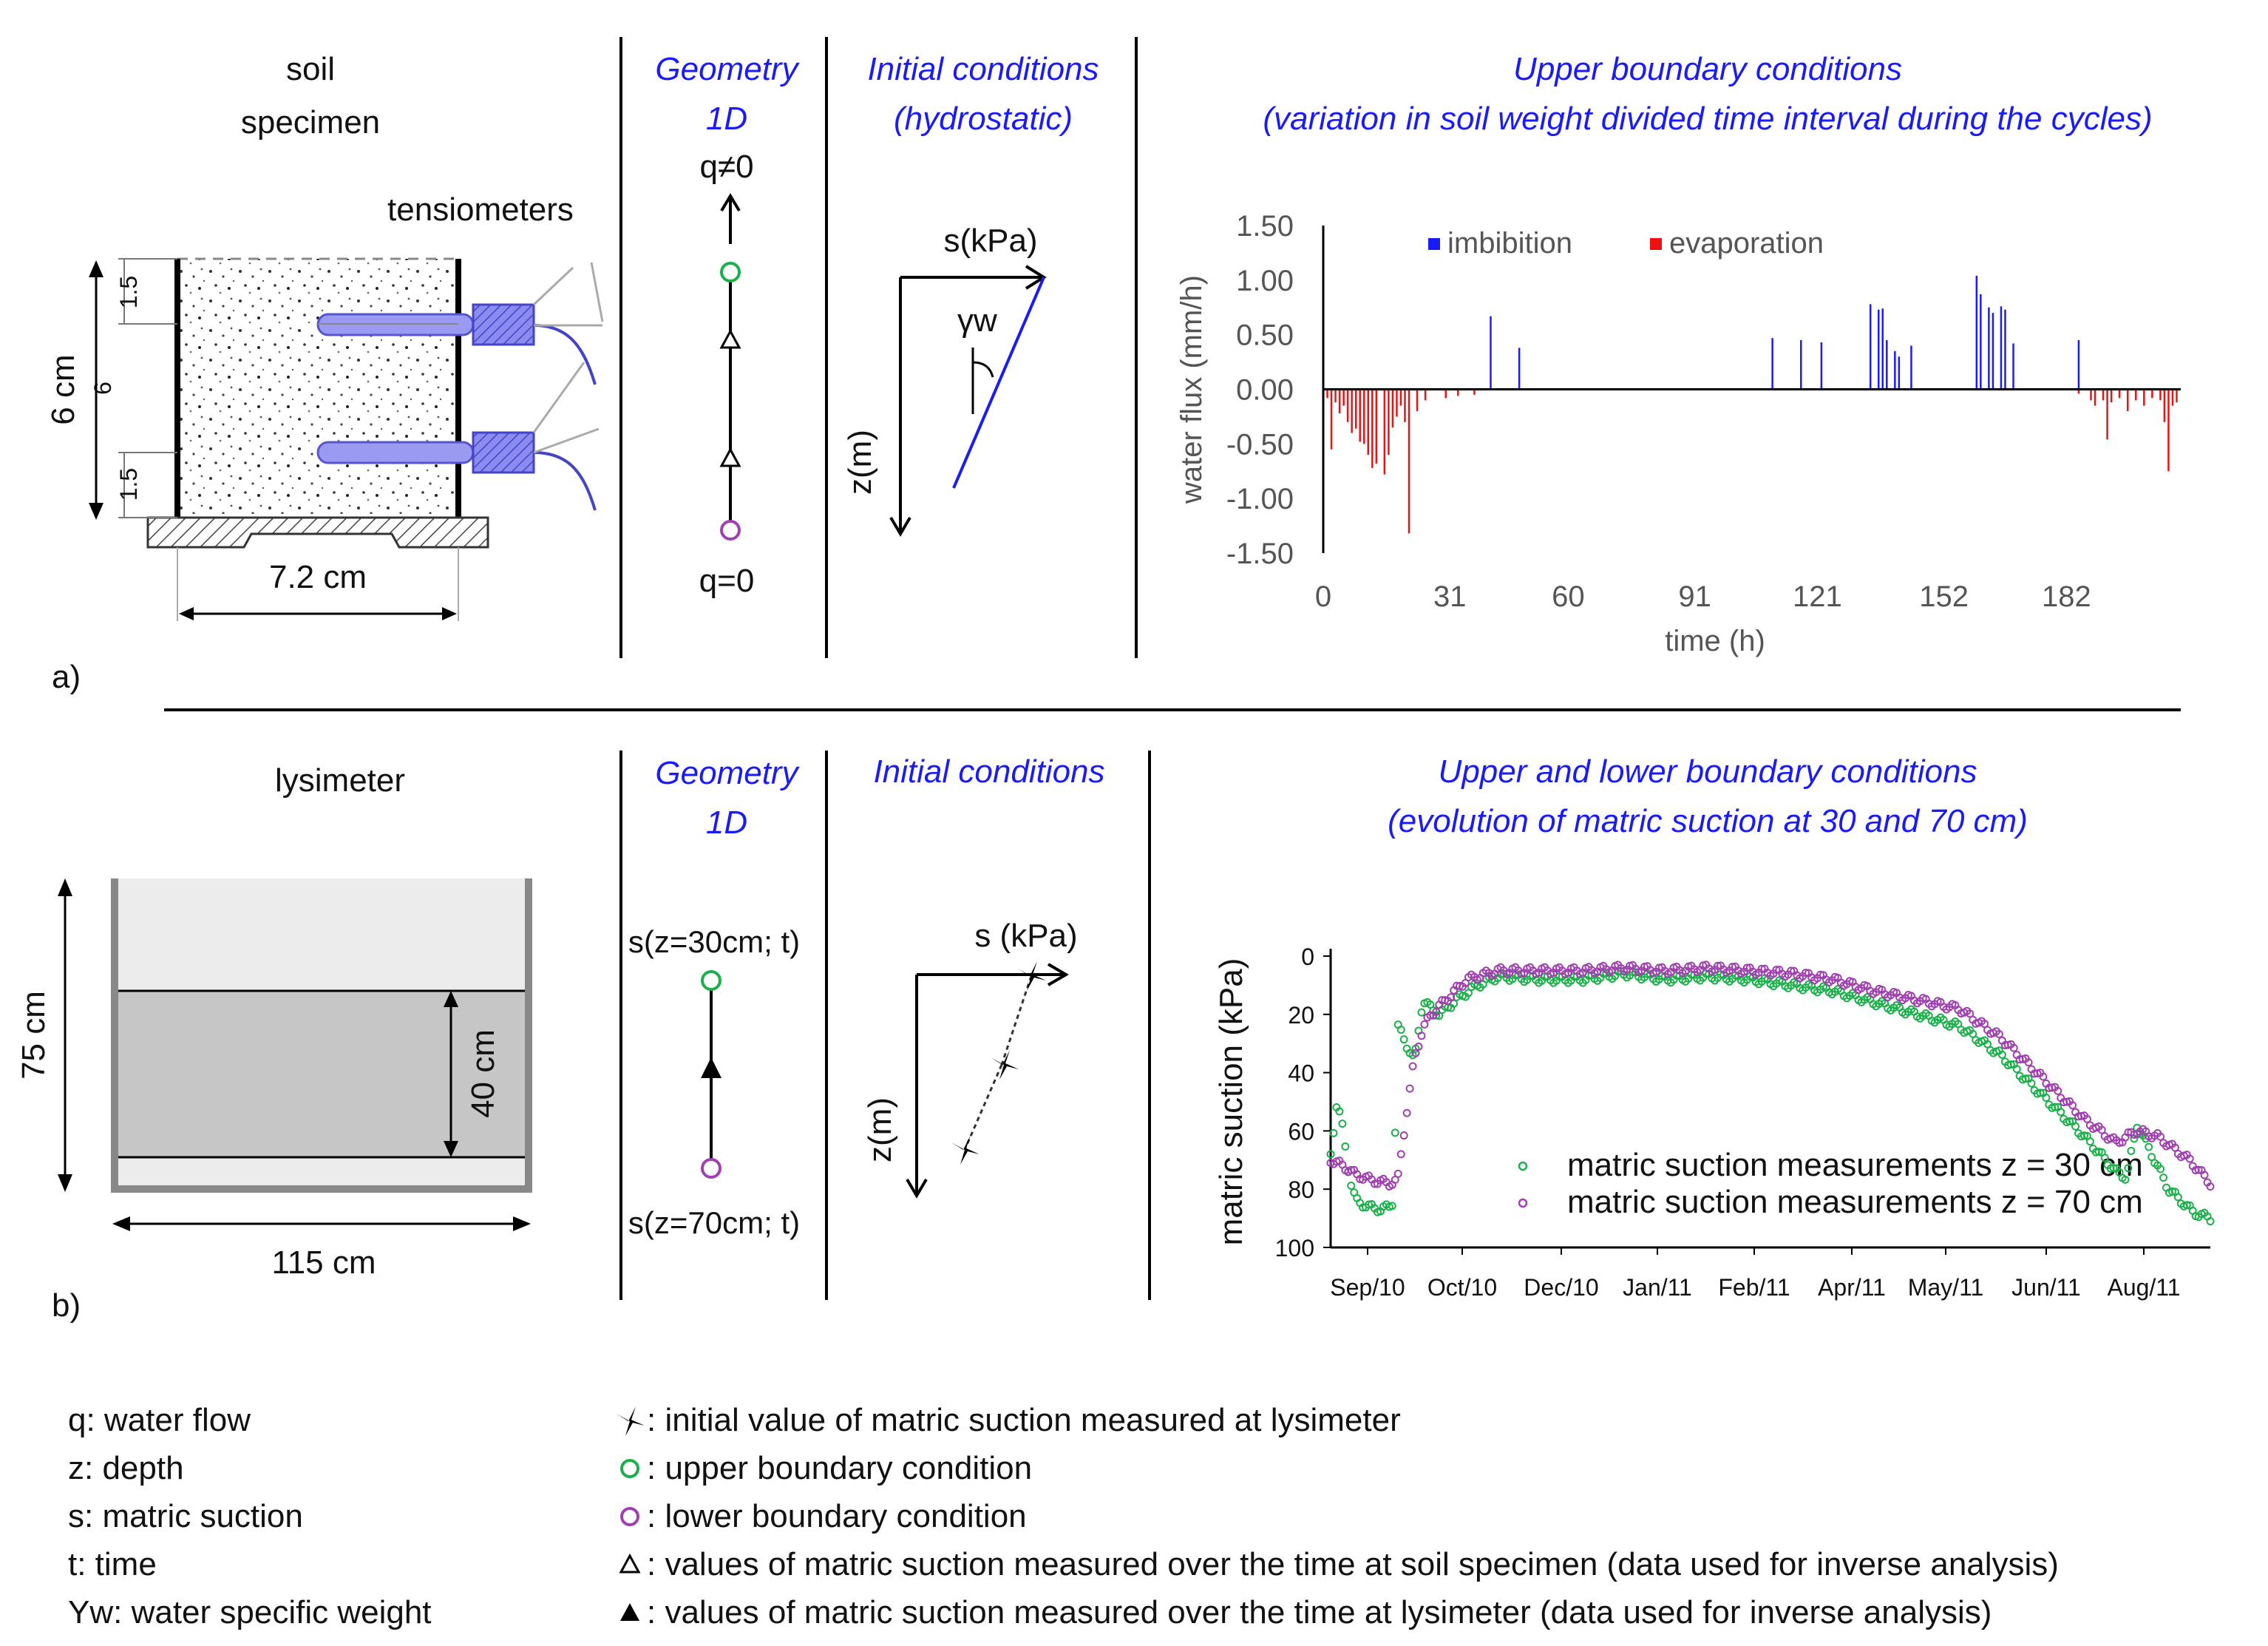  Describe the element at coordinates (1192, 389) in the screenshot. I see `flux-y-axis-label: water flux (mm/h)` at that location.